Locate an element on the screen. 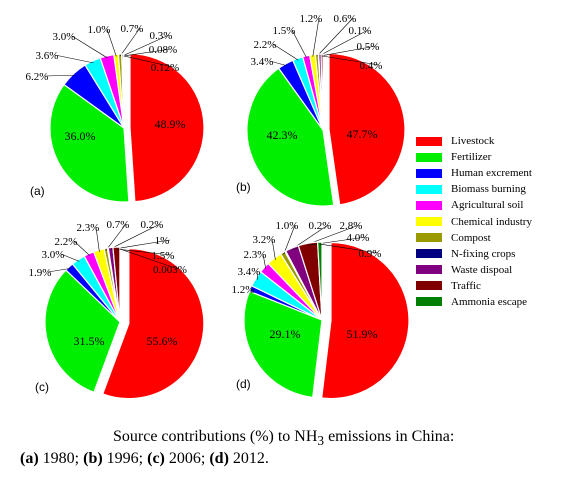 The width and height of the screenshot is (562, 477). slice-label: 0.1% is located at coordinates (360, 31).